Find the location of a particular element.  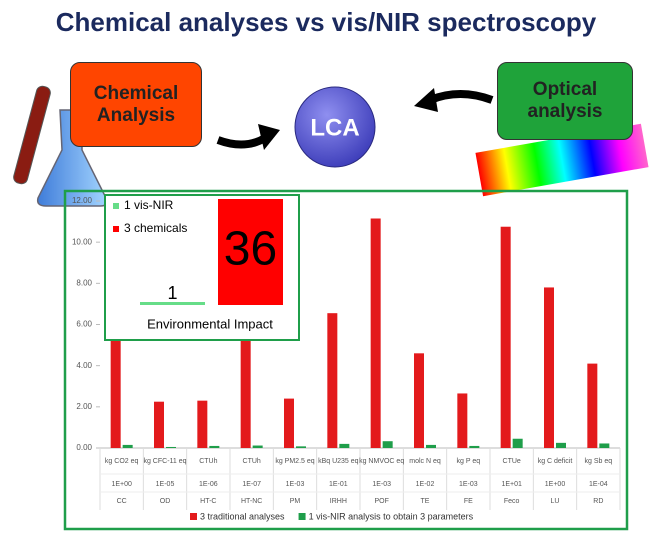

legend-label: 3 traditional analyses is located at coordinates (242, 516).